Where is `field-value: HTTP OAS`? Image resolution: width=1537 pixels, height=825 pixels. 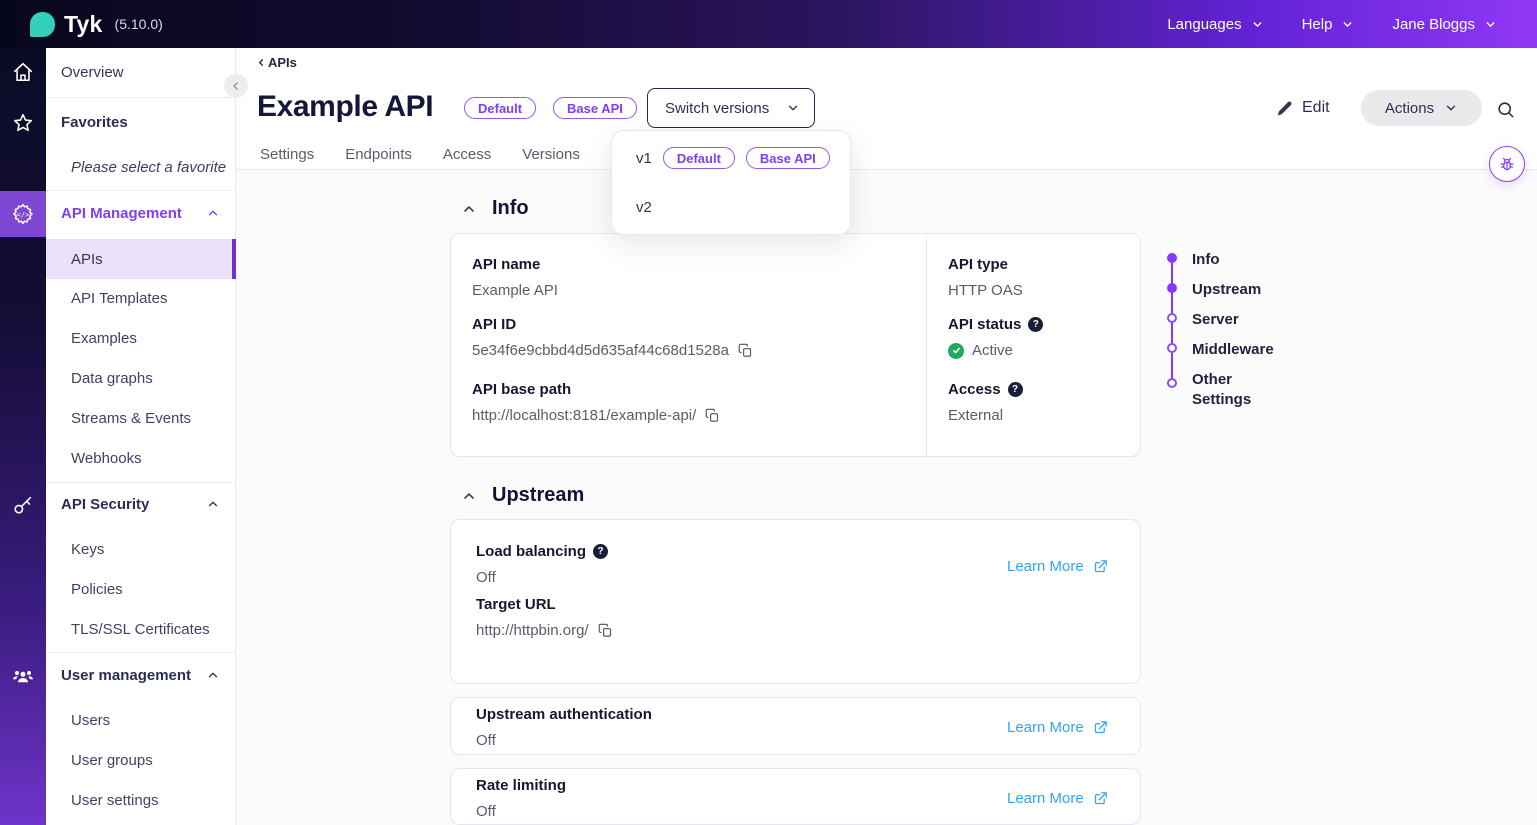
field-value: HTTP OAS is located at coordinates (985, 290).